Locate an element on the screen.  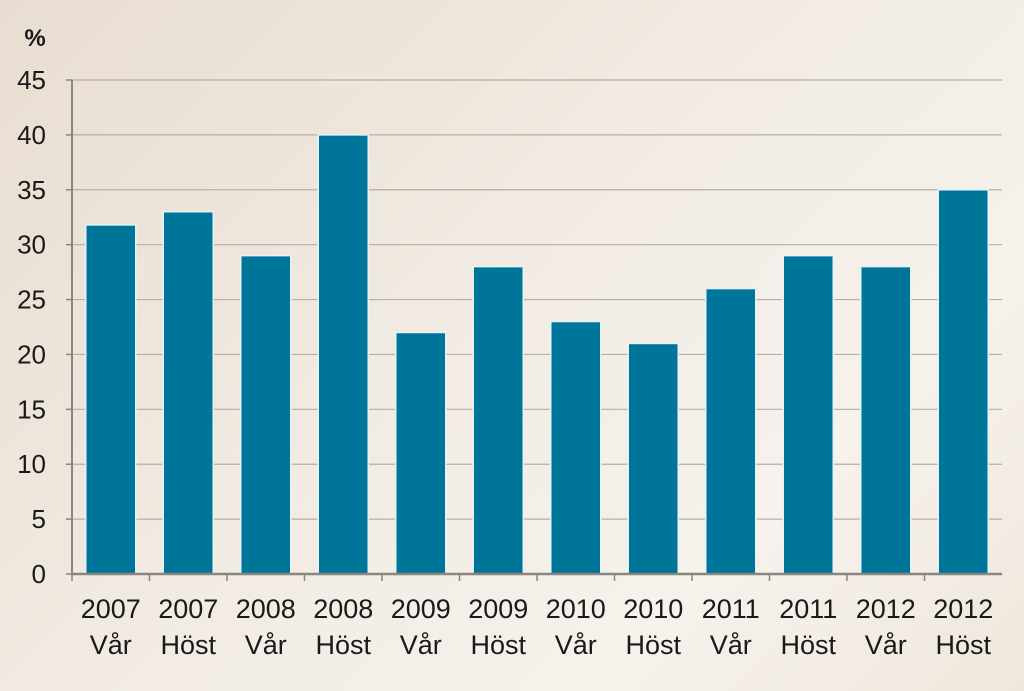
y-tick-label: 10 is located at coordinates (31, 464).